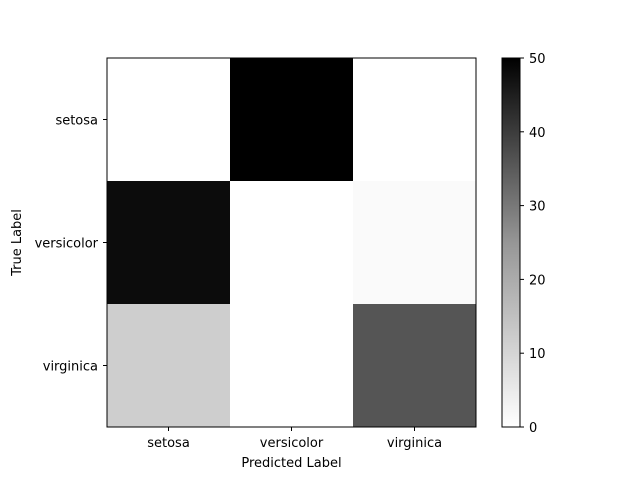  I want to click on y-axis-label: True Label, so click(17, 243).